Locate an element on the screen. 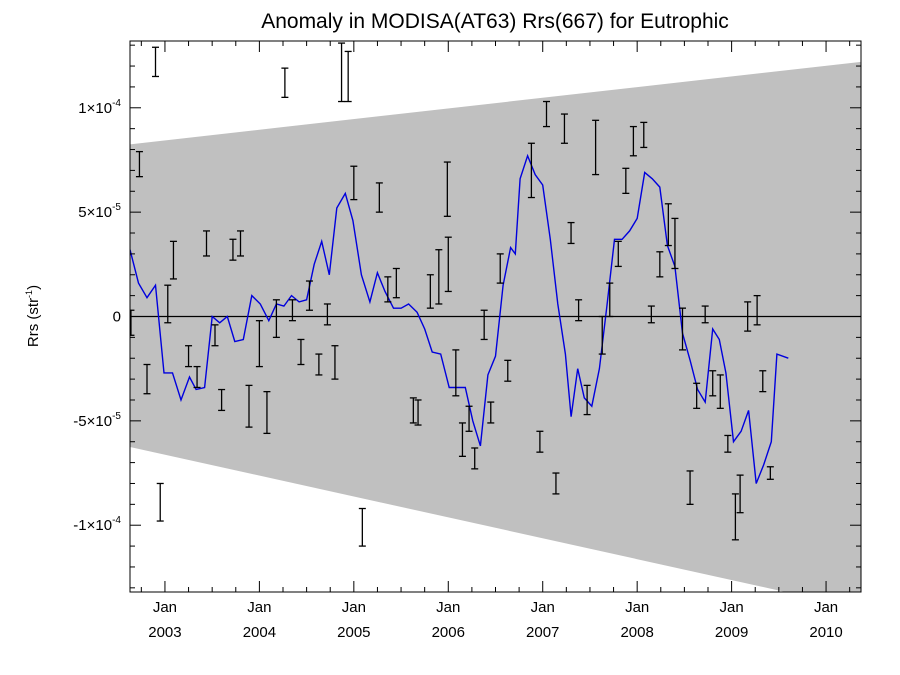  x-tick-sublabel: 2007 is located at coordinates (542, 632).